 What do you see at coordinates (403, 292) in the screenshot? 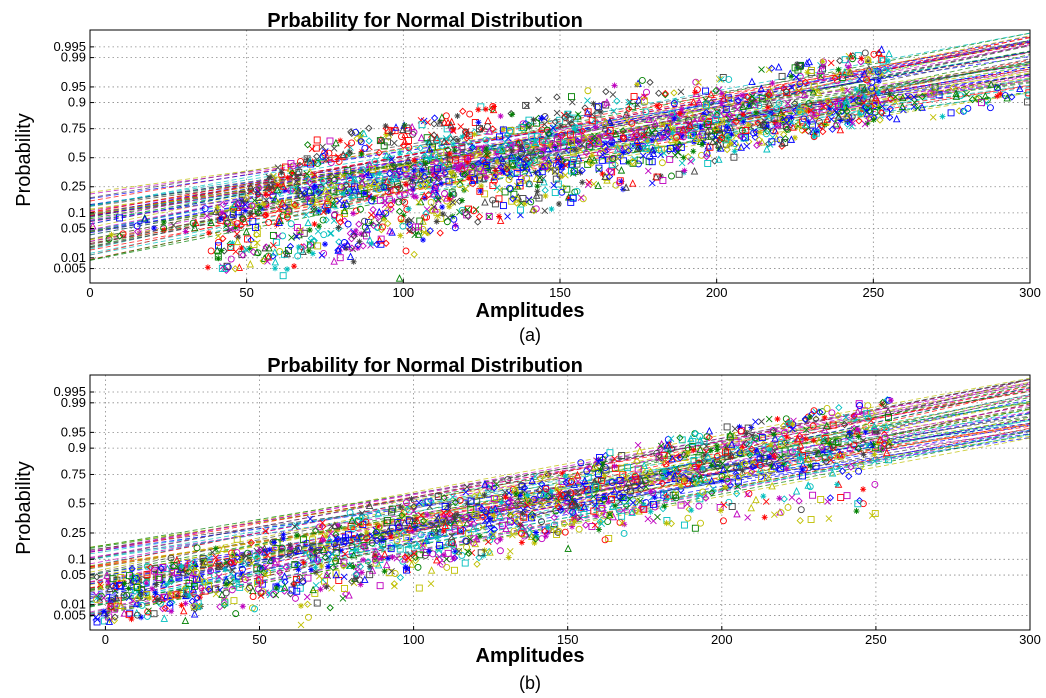
I see `x-tick-label-a-2: 100` at bounding box center [403, 292].